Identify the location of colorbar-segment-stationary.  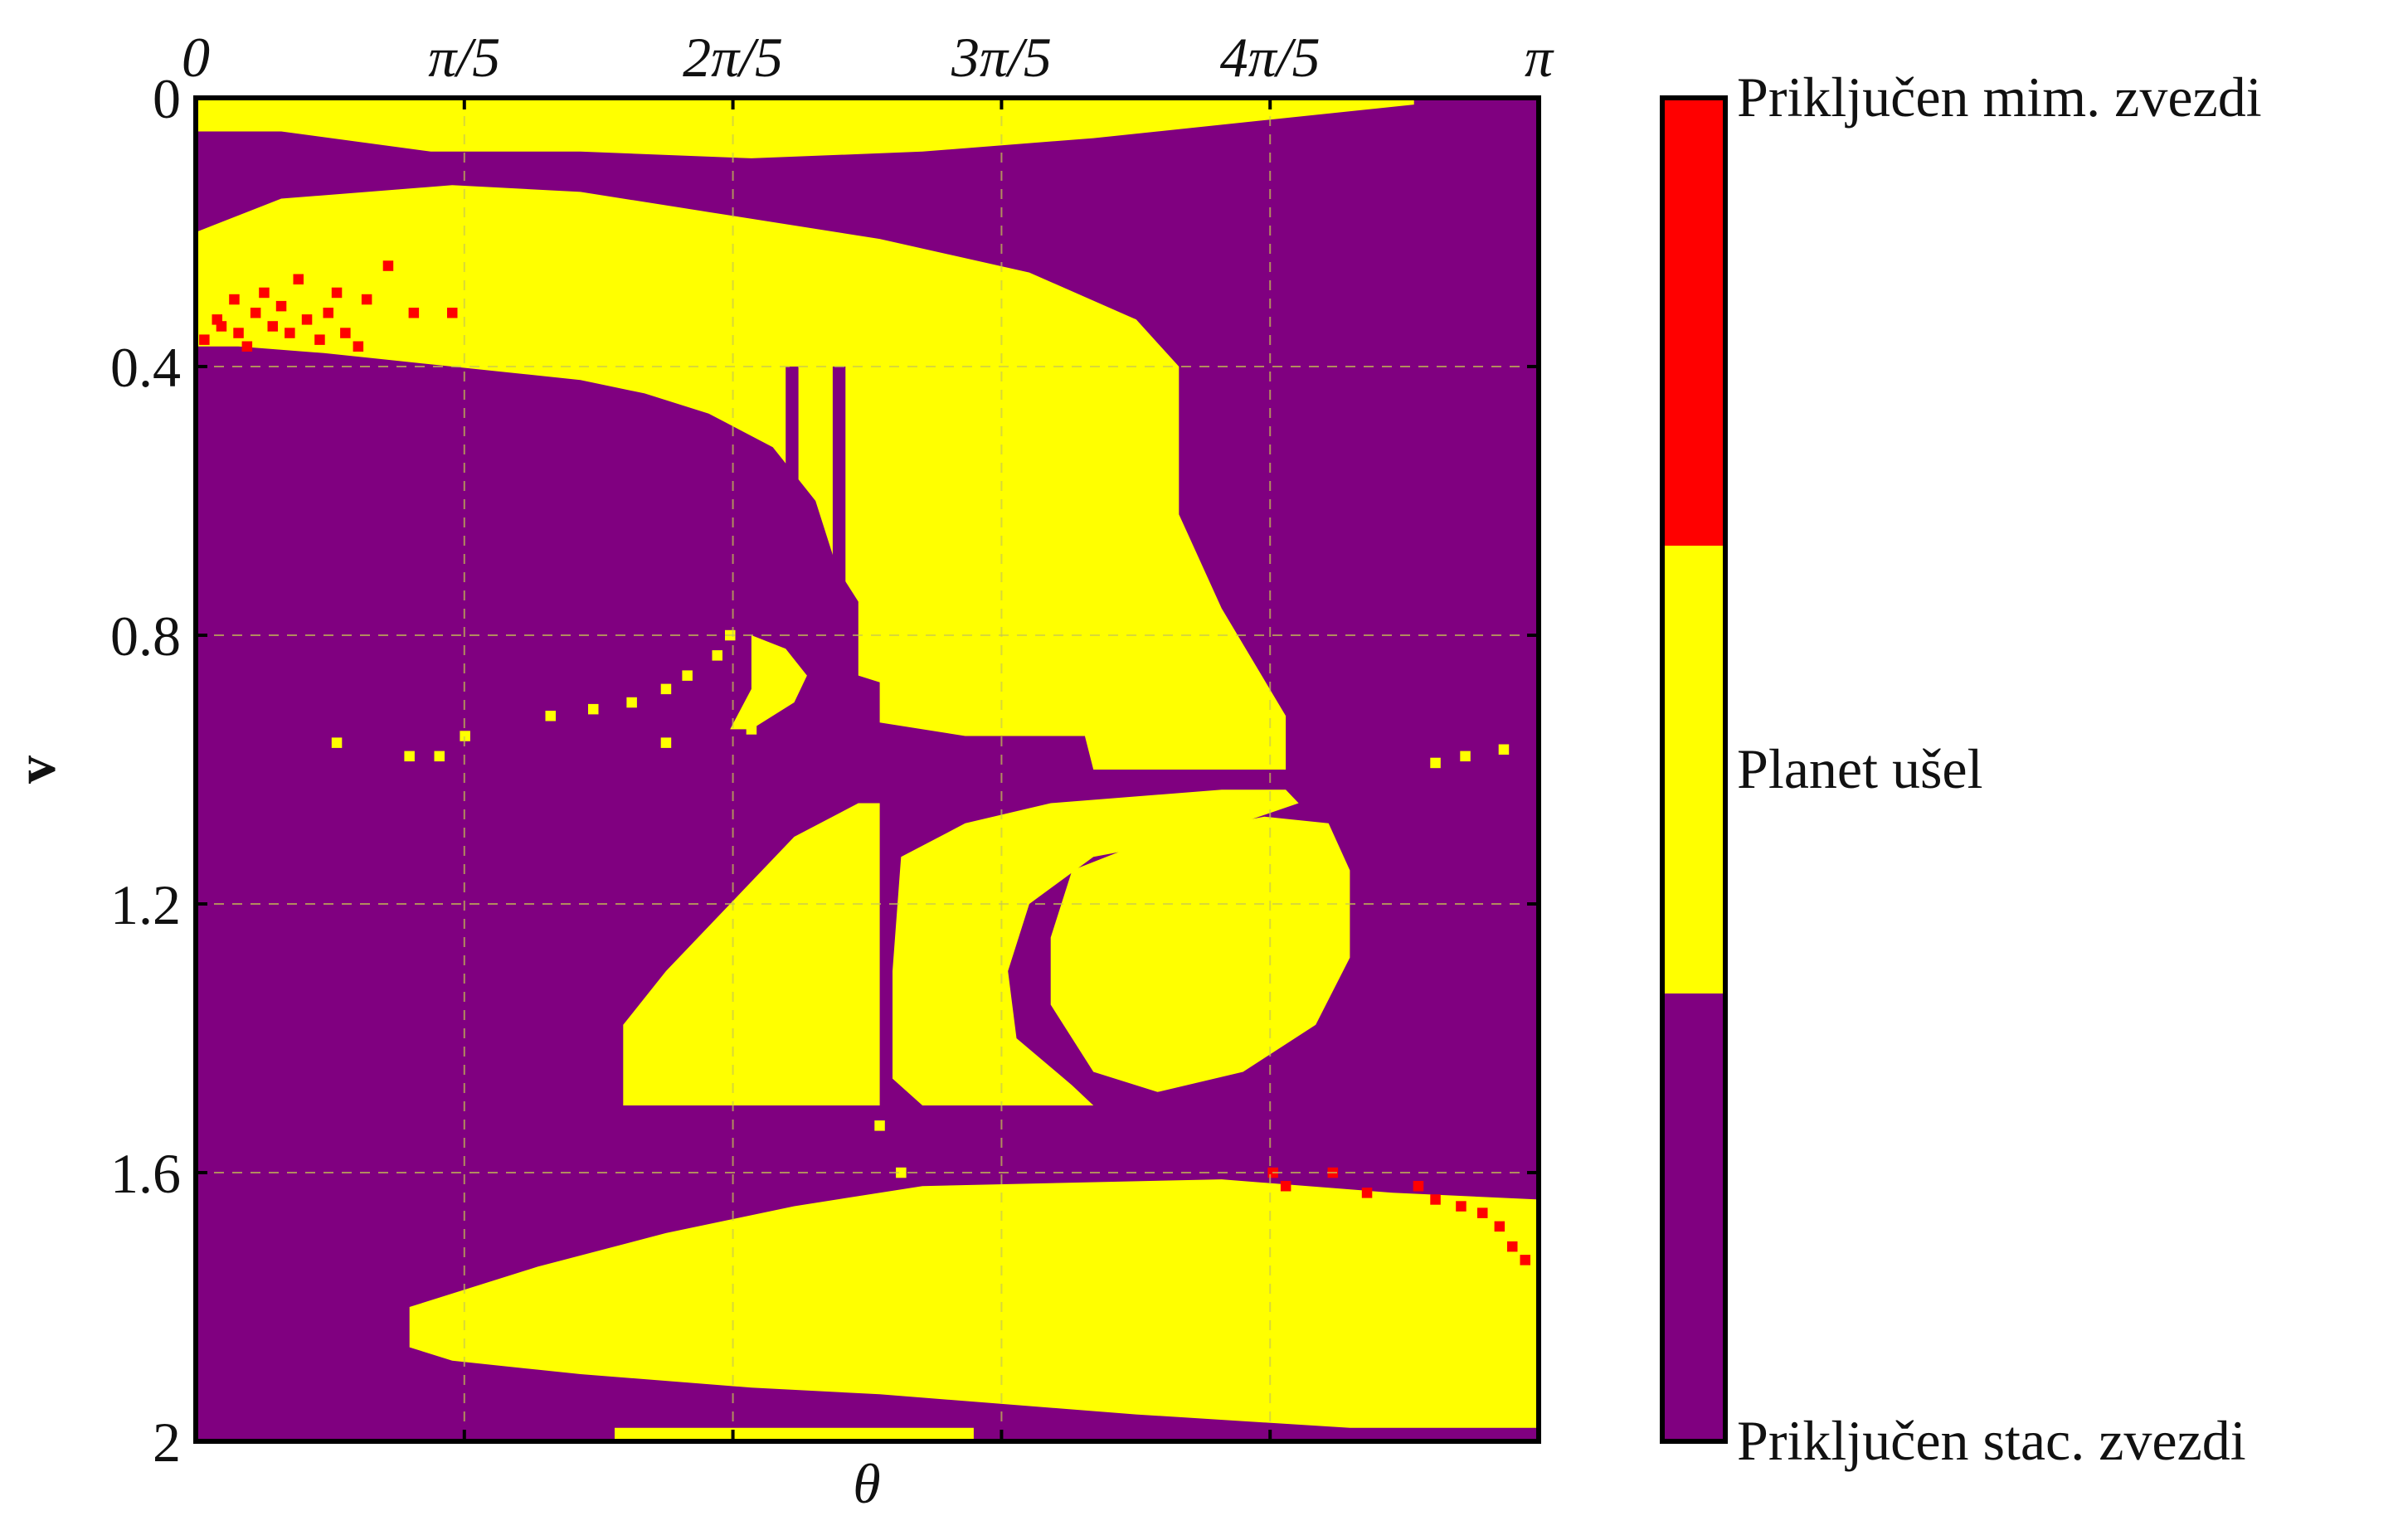
(1693, 1217).